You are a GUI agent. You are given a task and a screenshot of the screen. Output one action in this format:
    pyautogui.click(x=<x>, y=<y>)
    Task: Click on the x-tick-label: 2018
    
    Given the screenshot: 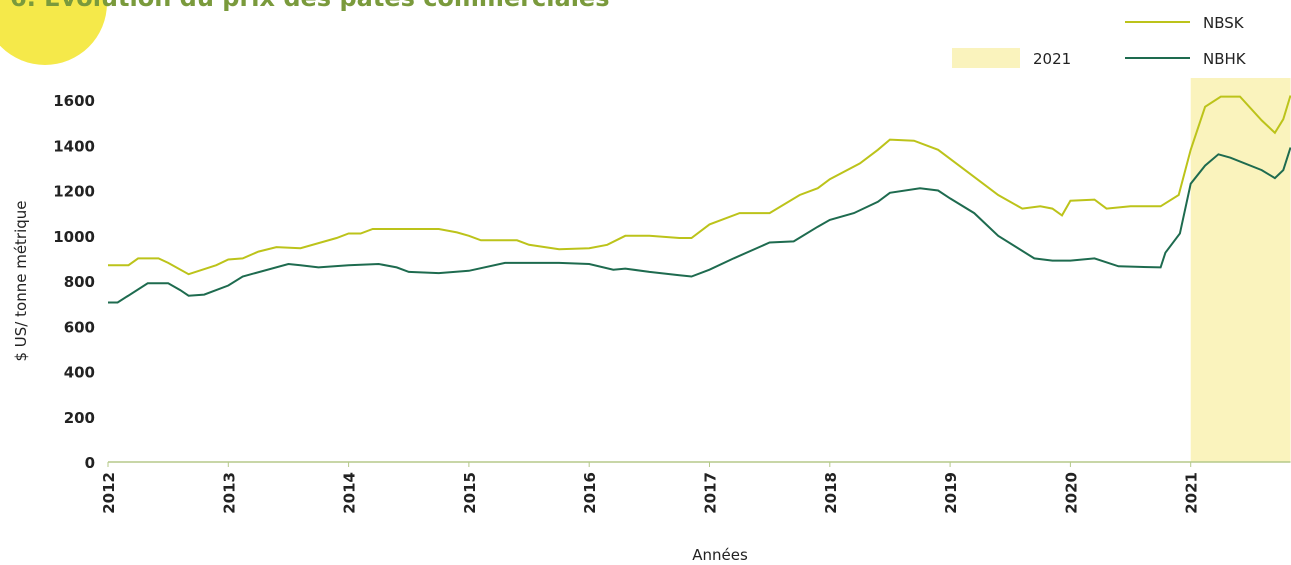 What is the action you would take?
    pyautogui.click(x=831, y=493)
    